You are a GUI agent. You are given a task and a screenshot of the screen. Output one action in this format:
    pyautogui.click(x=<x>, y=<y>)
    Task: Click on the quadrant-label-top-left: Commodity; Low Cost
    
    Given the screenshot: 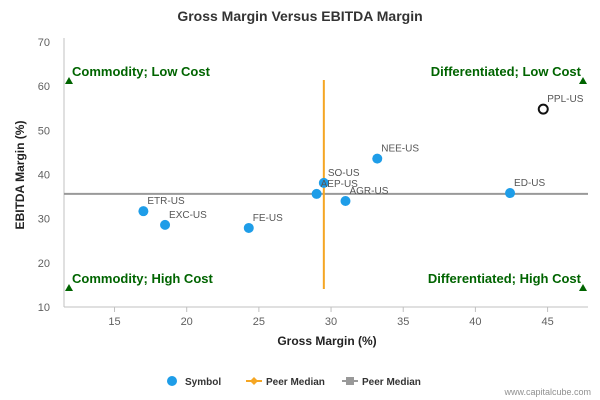 What is the action you would take?
    pyautogui.click(x=141, y=71)
    